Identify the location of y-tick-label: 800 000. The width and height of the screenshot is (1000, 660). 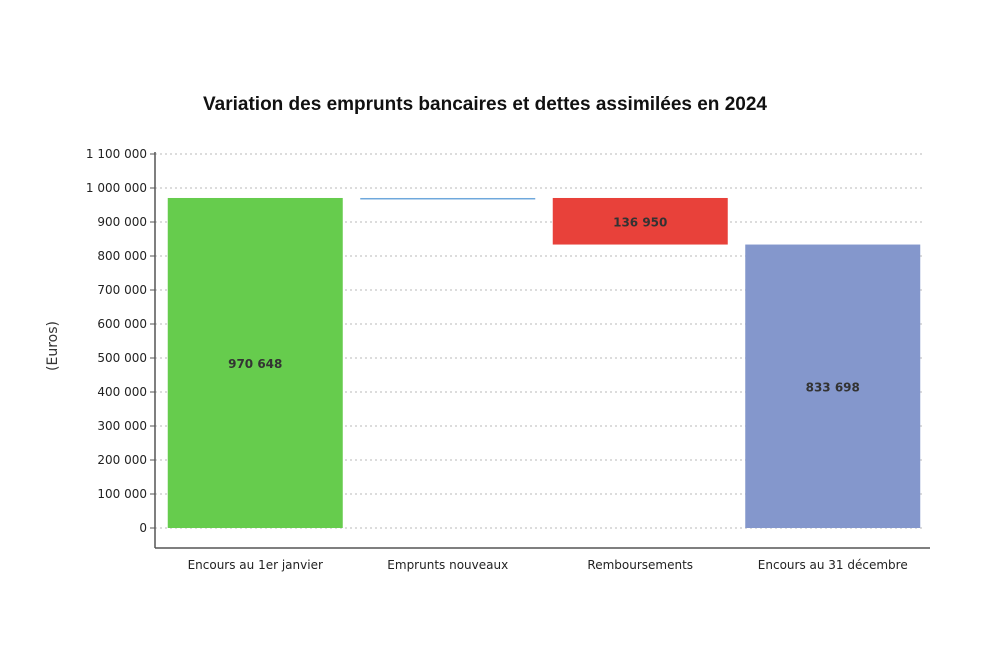
(122, 256).